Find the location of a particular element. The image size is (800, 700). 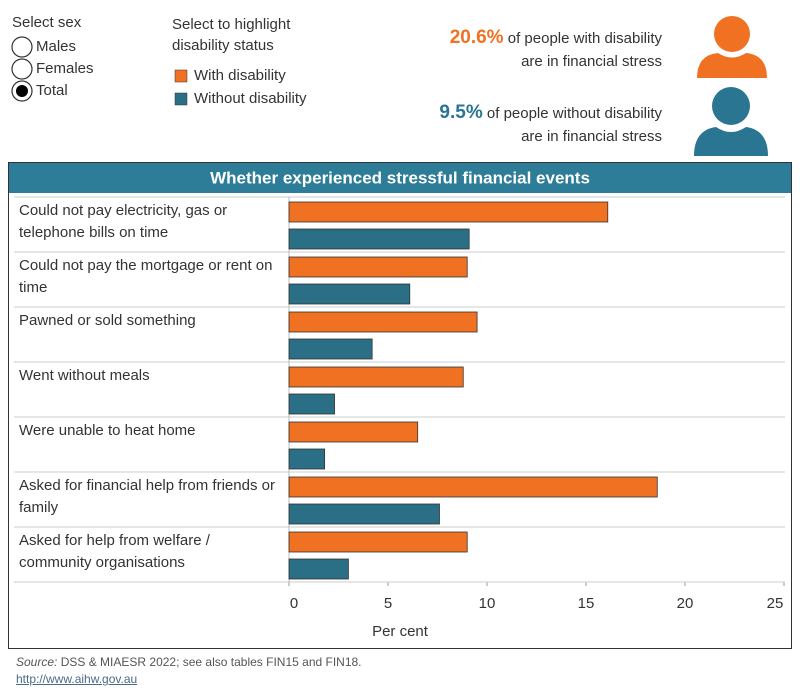

category-label: Pawned or sold something is located at coordinates (107, 320).